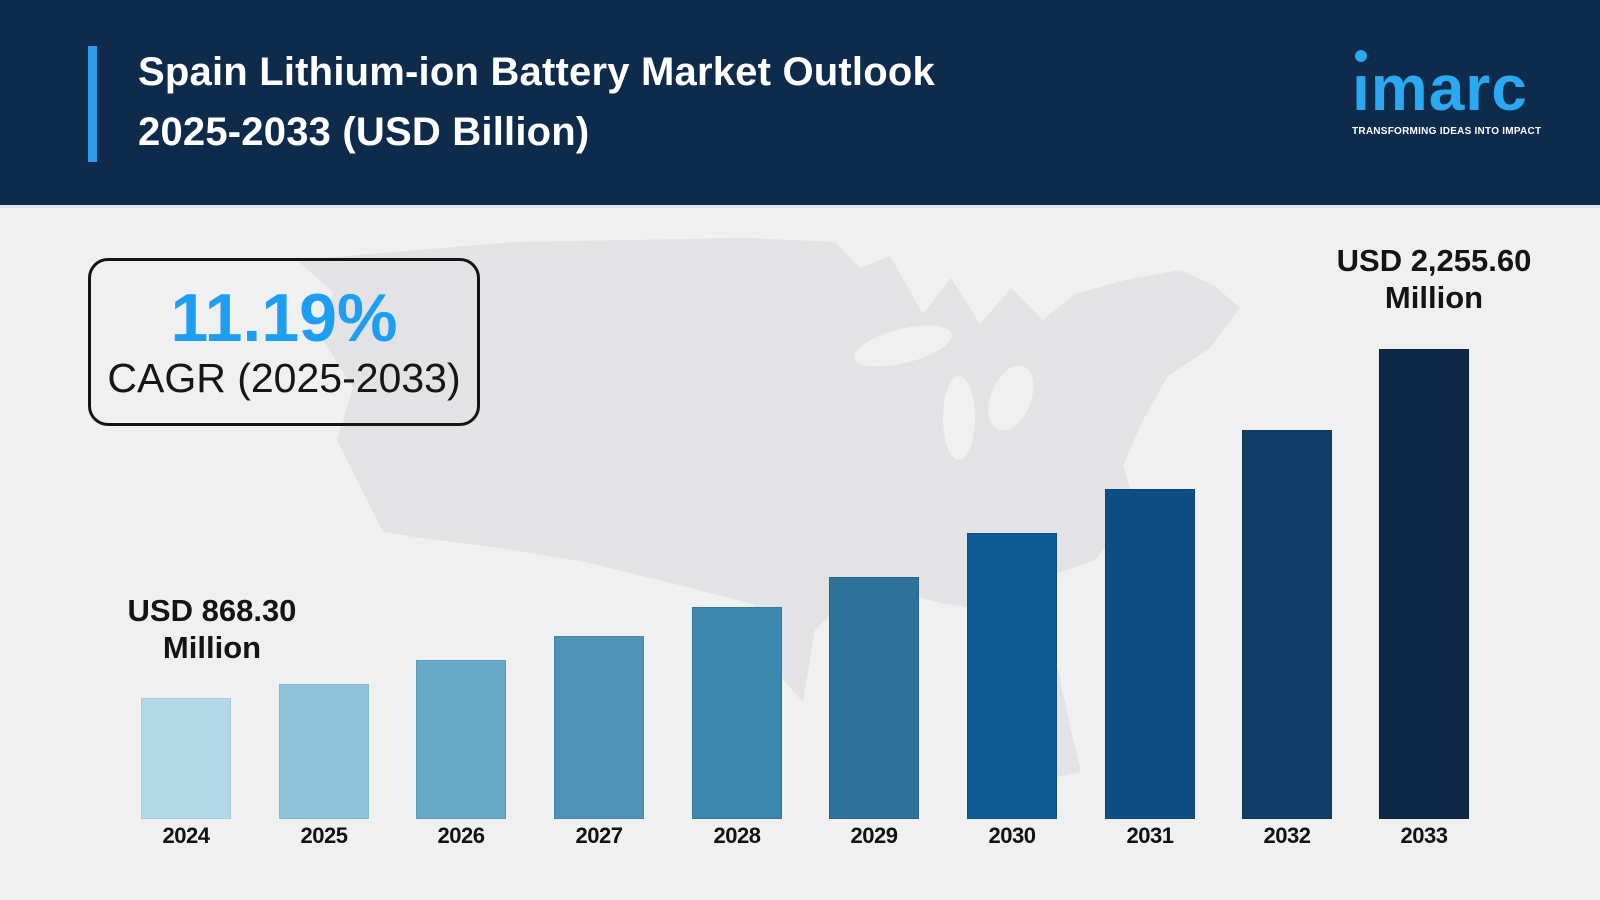 Image resolution: width=1600 pixels, height=900 pixels. Describe the element at coordinates (874, 835) in the screenshot. I see `x-axis-label-2029: 2029` at that location.